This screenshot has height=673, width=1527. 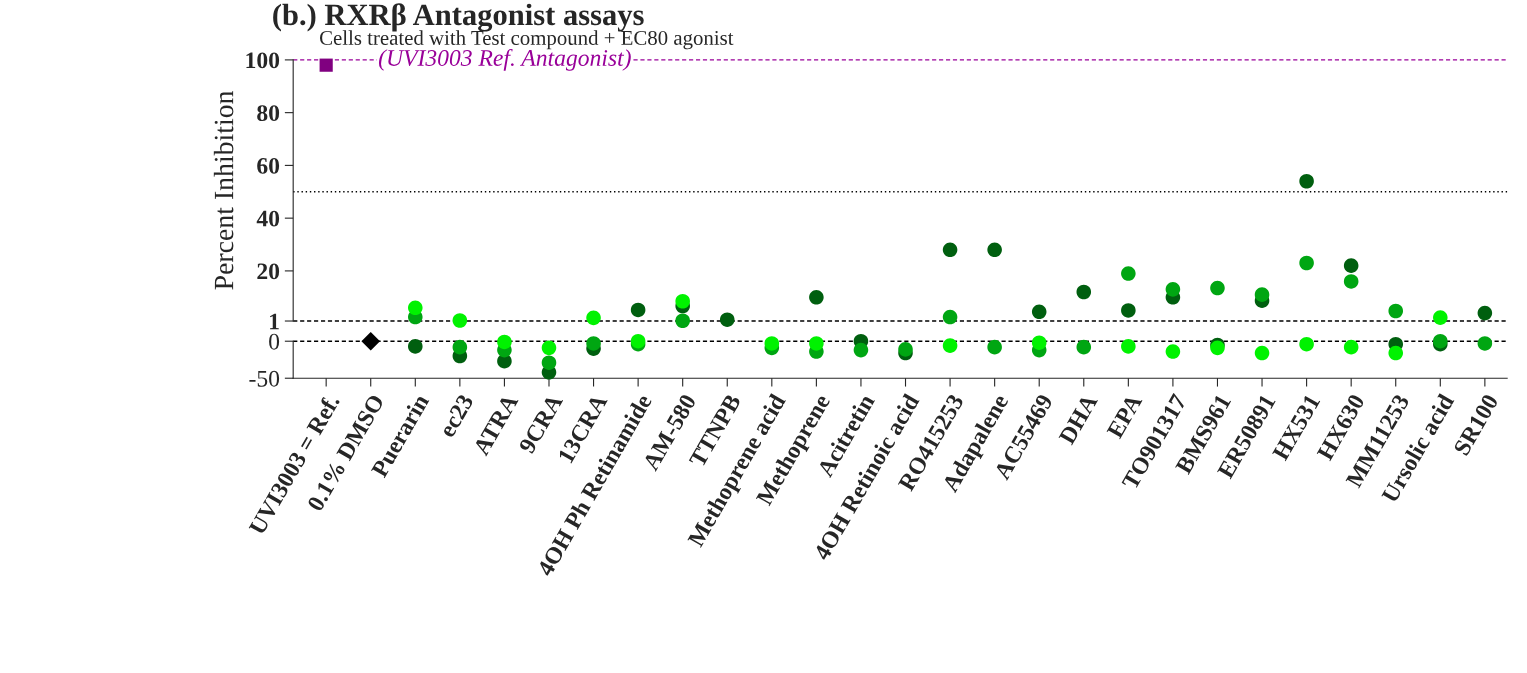 I want to click on y-tick-label: 0, so click(x=274, y=341).